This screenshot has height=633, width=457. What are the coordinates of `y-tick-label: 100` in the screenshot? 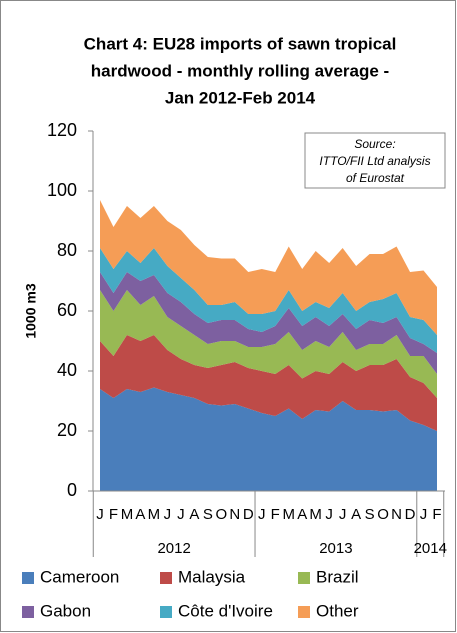 It's located at (62, 190).